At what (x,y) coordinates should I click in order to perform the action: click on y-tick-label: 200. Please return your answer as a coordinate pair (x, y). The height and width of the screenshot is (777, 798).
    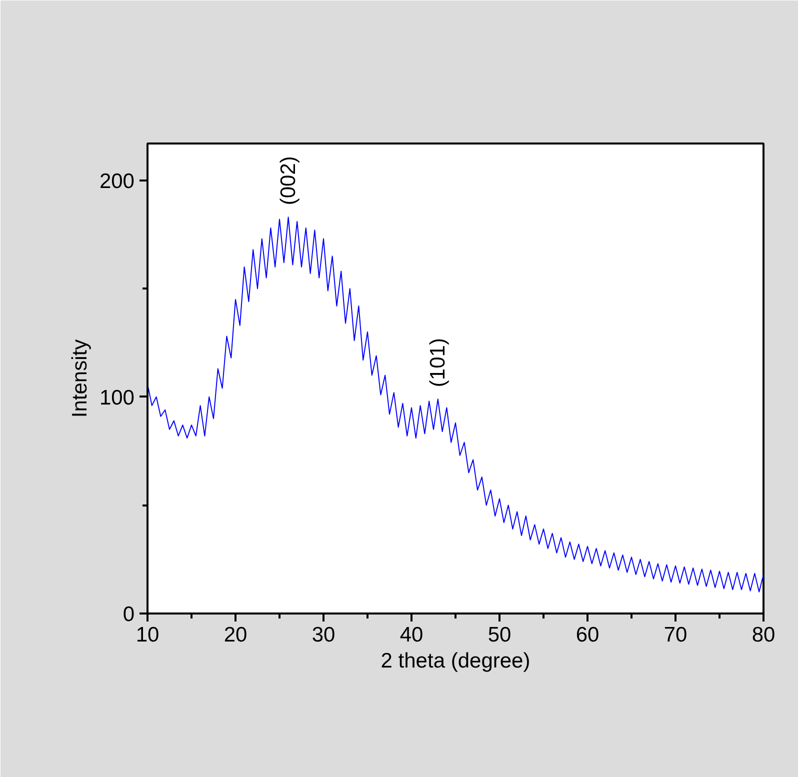
    Looking at the image, I should click on (117, 181).